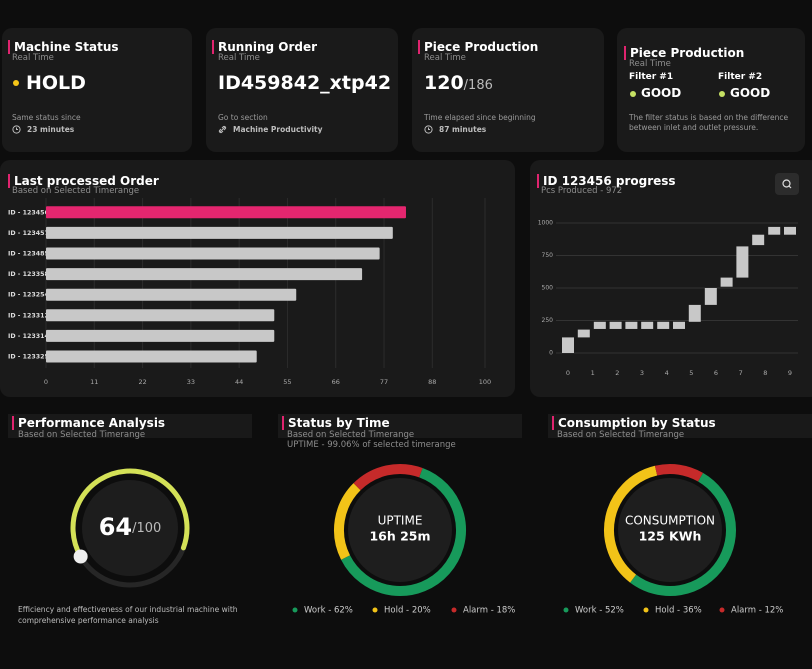 The image size is (812, 669). Describe the element at coordinates (305, 83) in the screenshot. I see `order-id: ID459842_xtp42` at that location.